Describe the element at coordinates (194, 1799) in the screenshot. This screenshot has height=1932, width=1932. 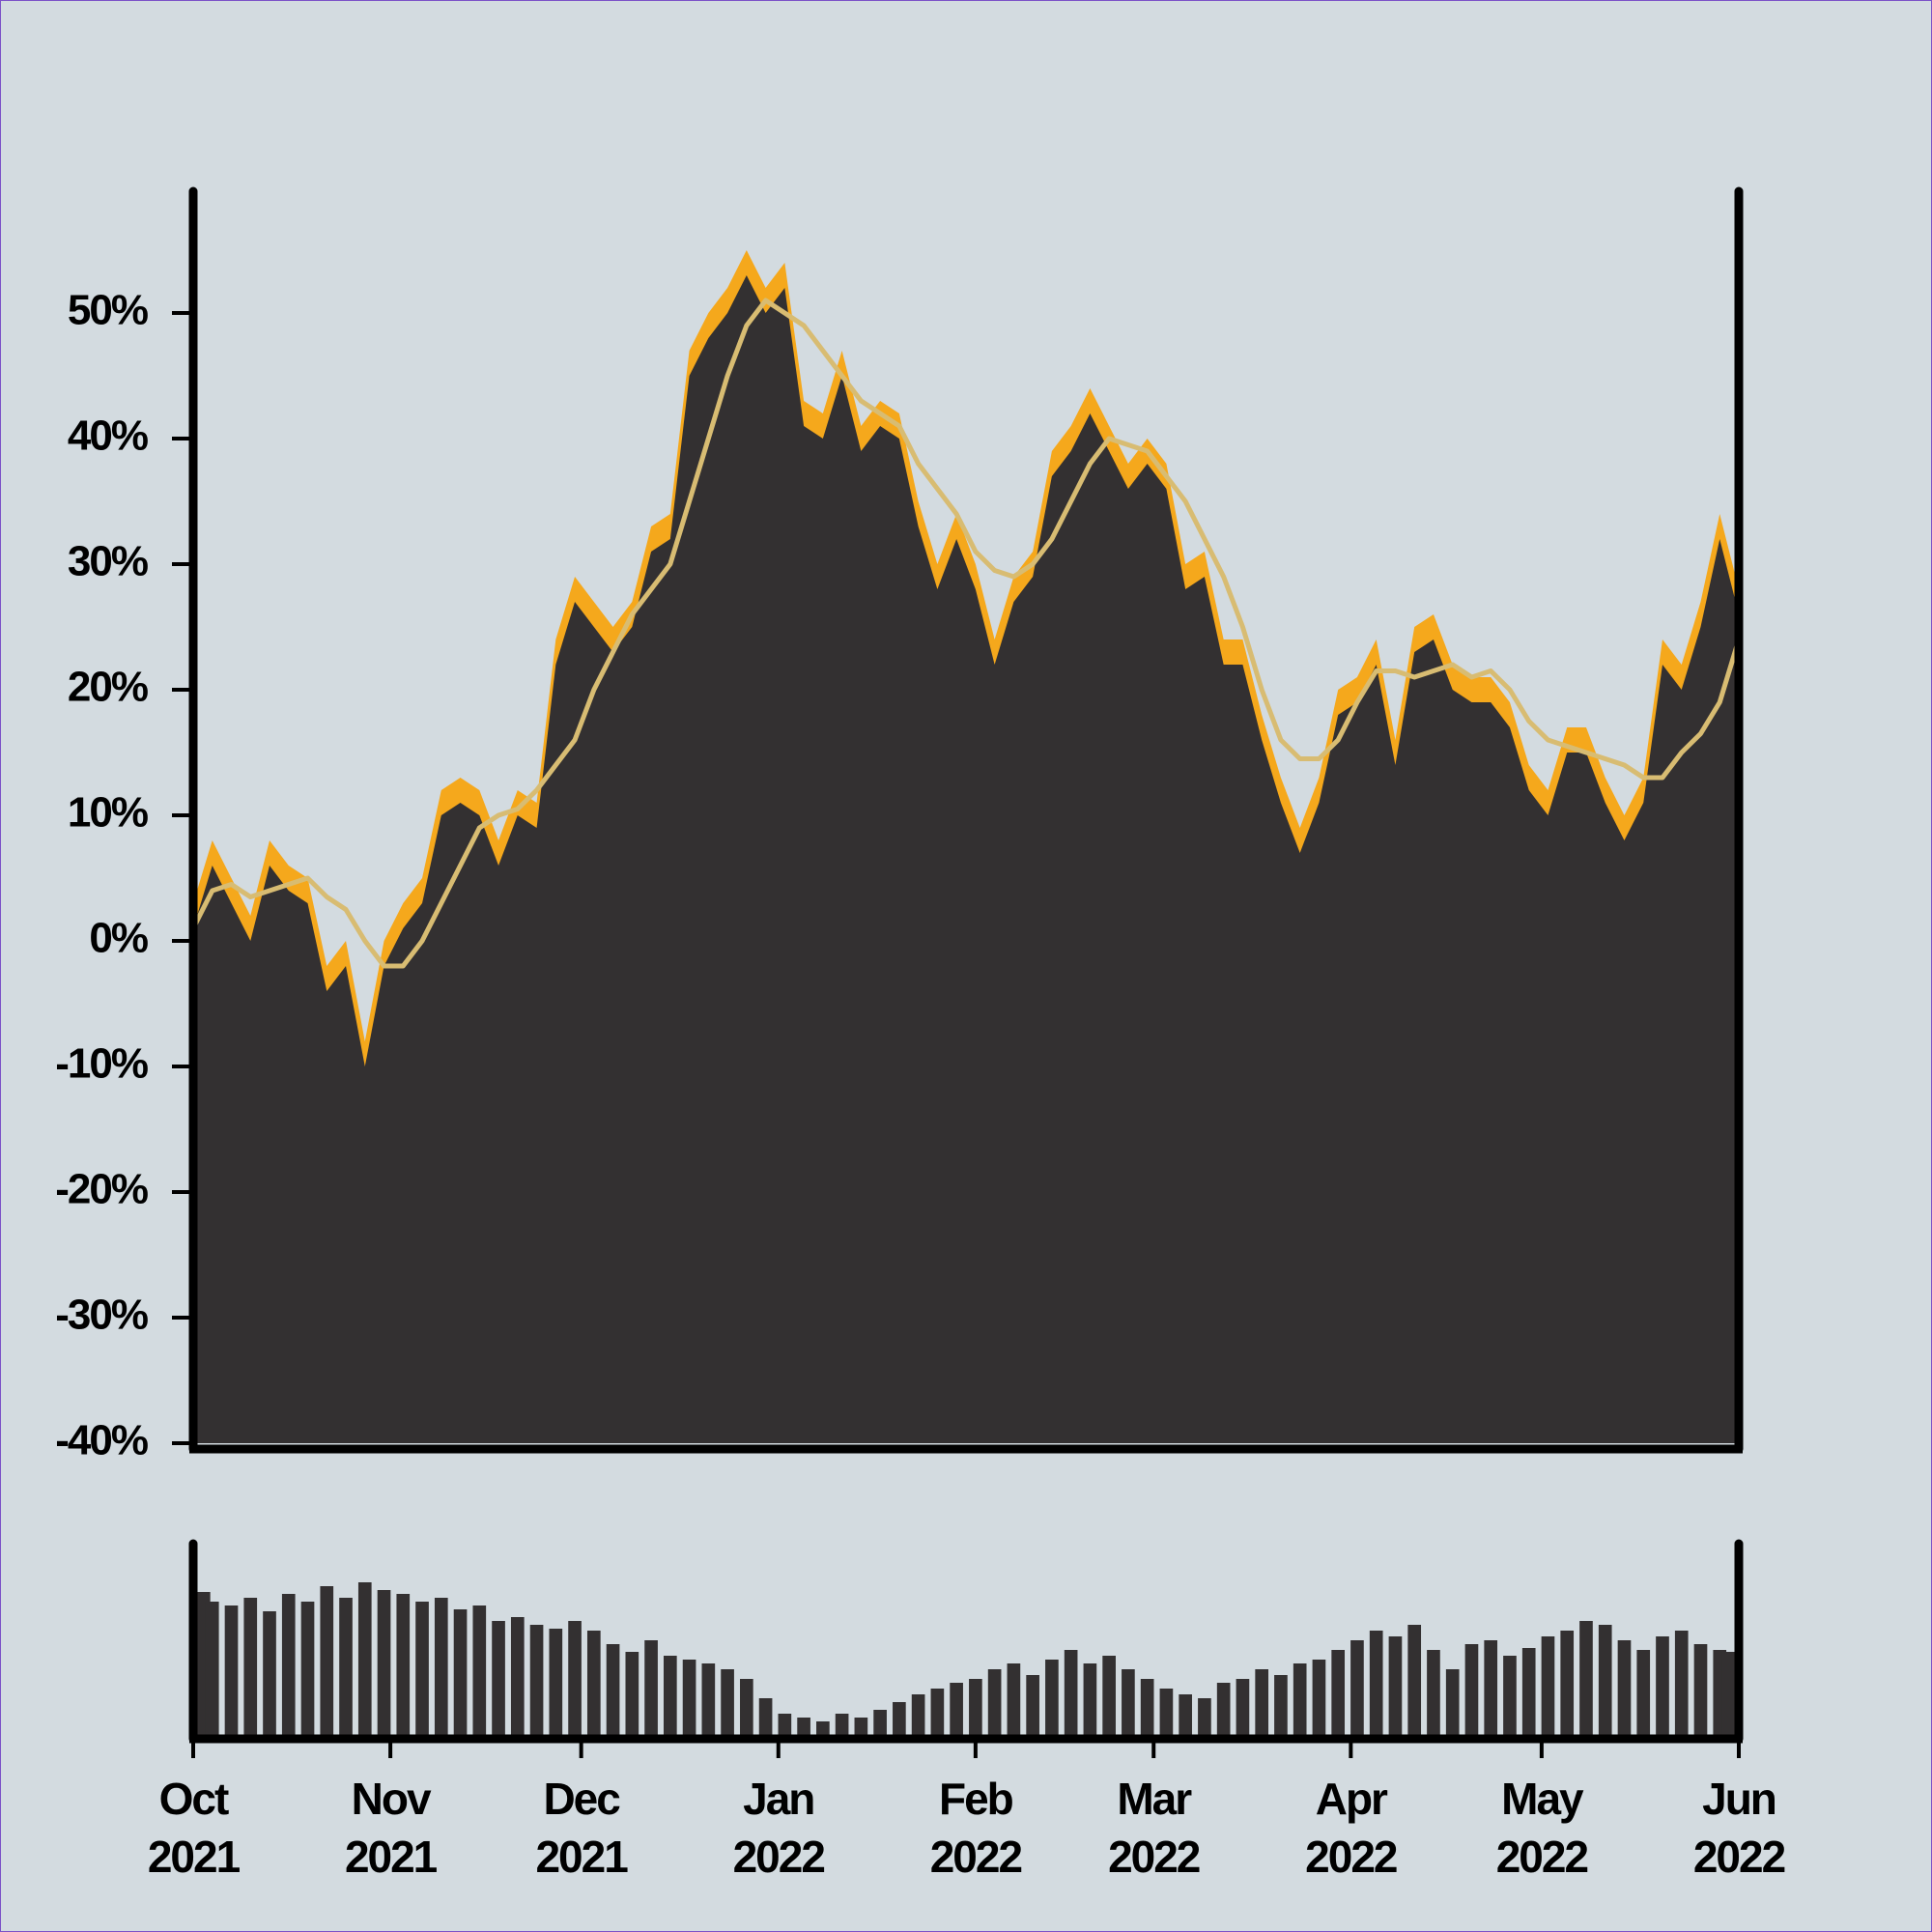
I see `x-tick-label: Oct` at that location.